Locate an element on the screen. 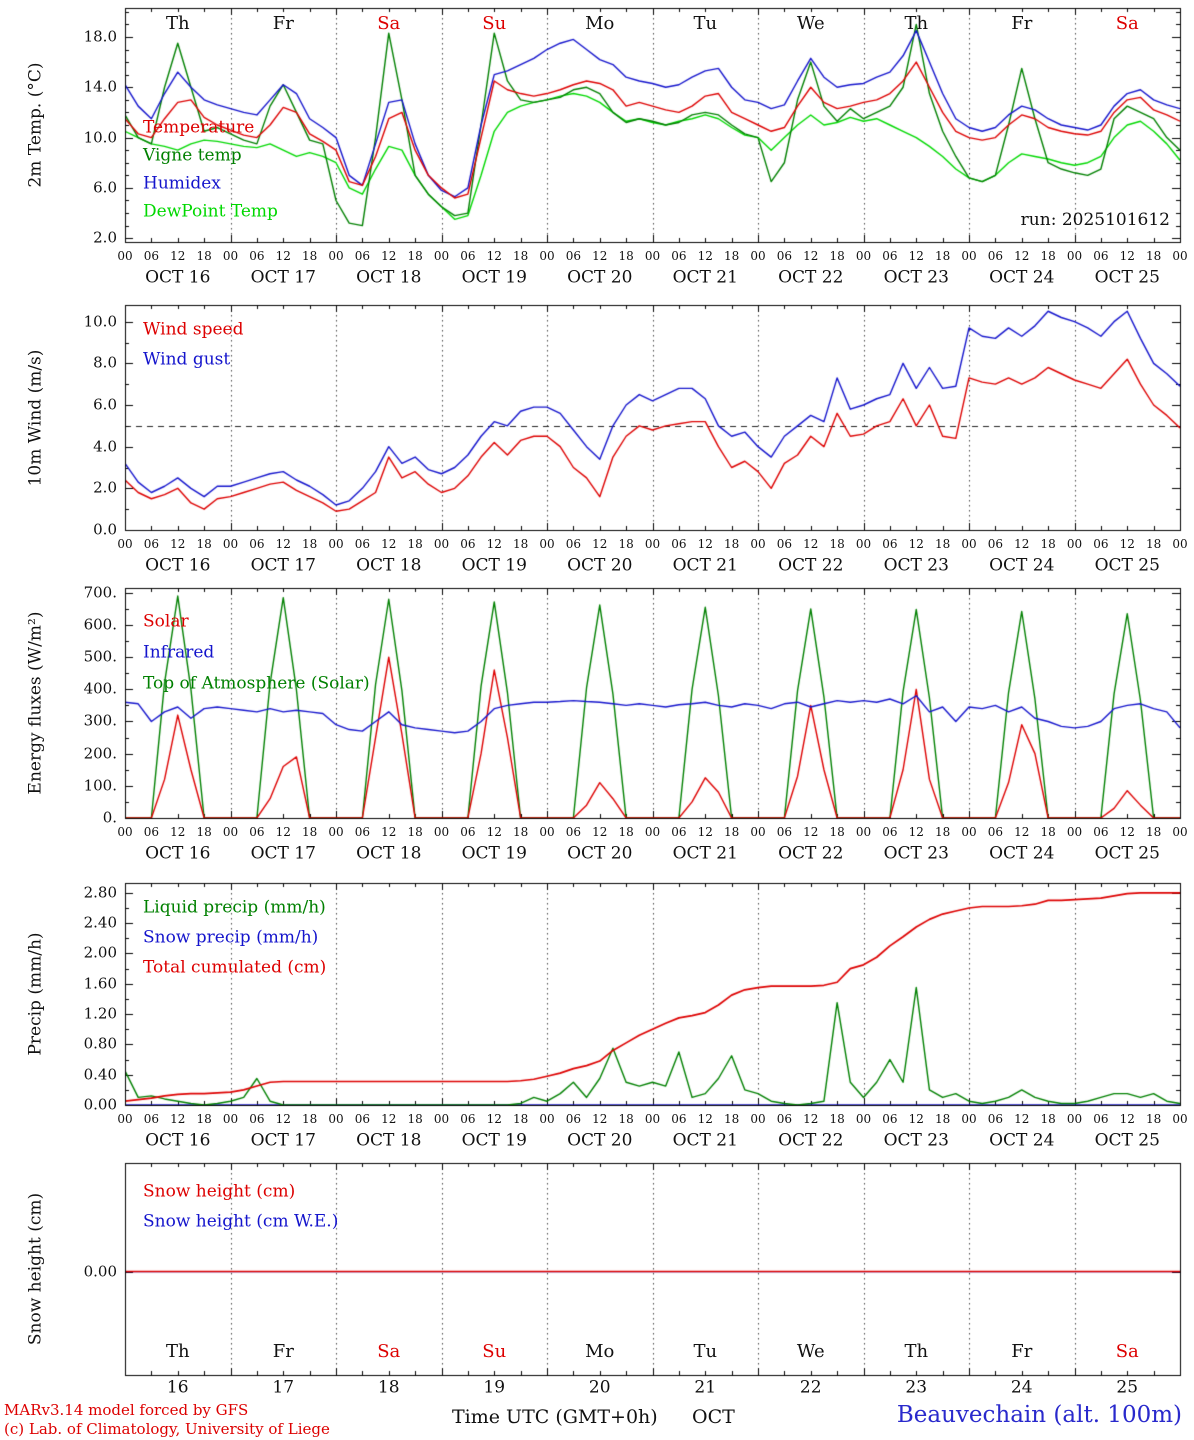 The width and height of the screenshot is (1194, 1440). day-name-label: We is located at coordinates (810, 1351).